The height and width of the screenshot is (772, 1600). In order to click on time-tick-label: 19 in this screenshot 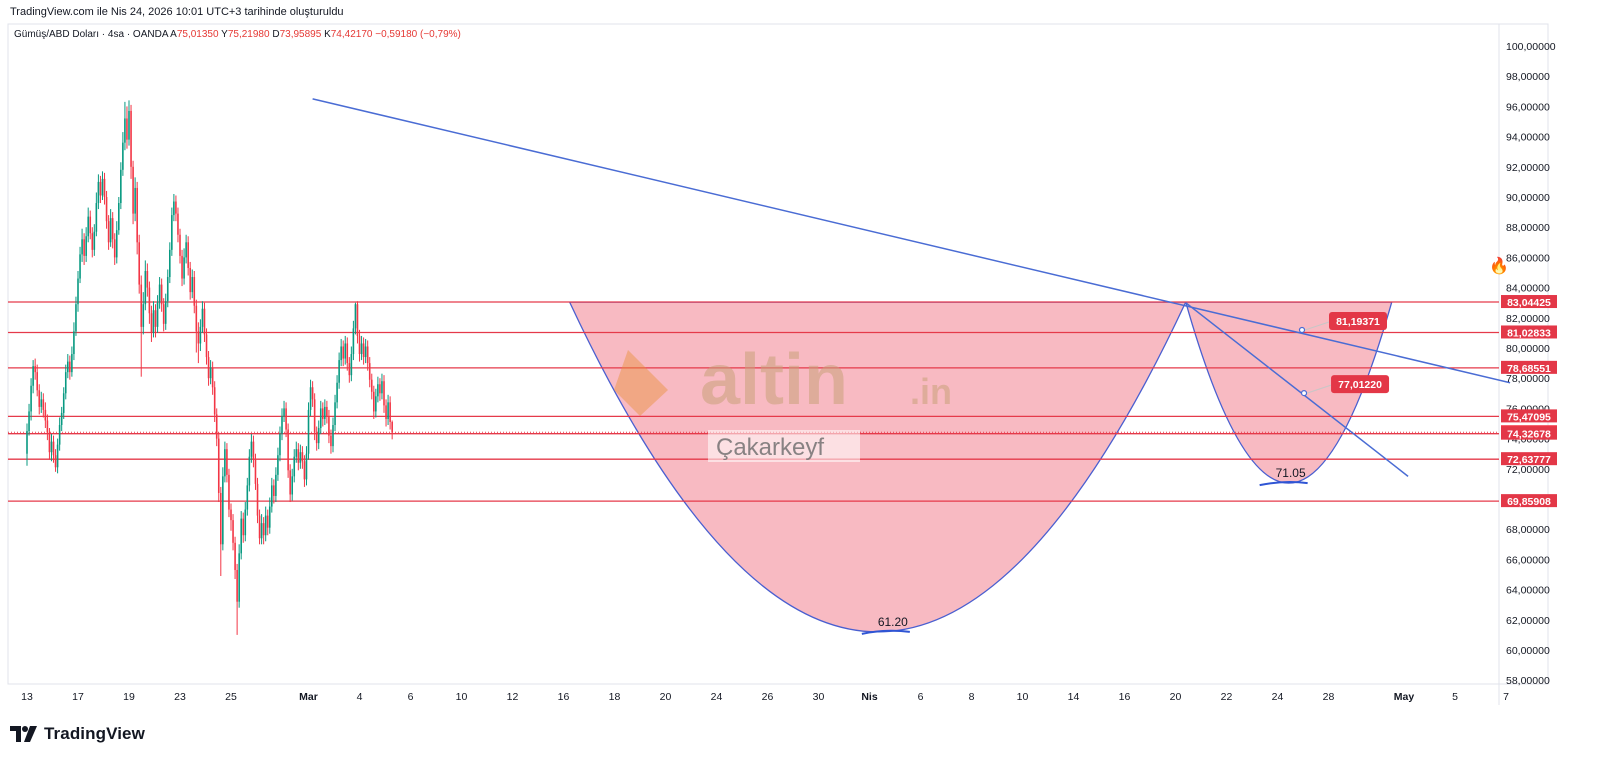, I will do `click(129, 697)`.